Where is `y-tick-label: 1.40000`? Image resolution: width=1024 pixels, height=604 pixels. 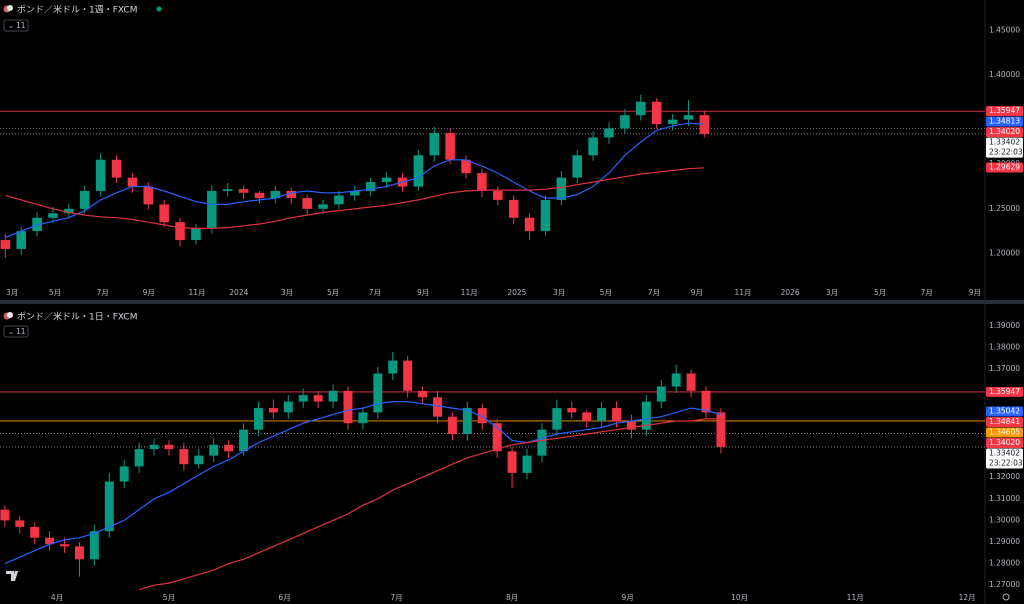 y-tick-label: 1.40000 is located at coordinates (1004, 74).